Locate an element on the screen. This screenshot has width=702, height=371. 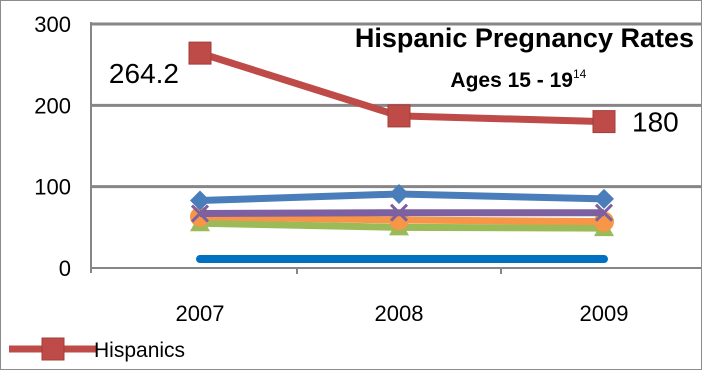
legend: Hispanics is located at coordinates (97, 349).